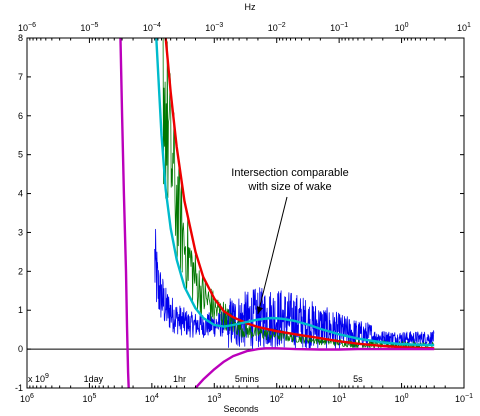  I want to click on x-tick-label: 10⁶, so click(27, 398).